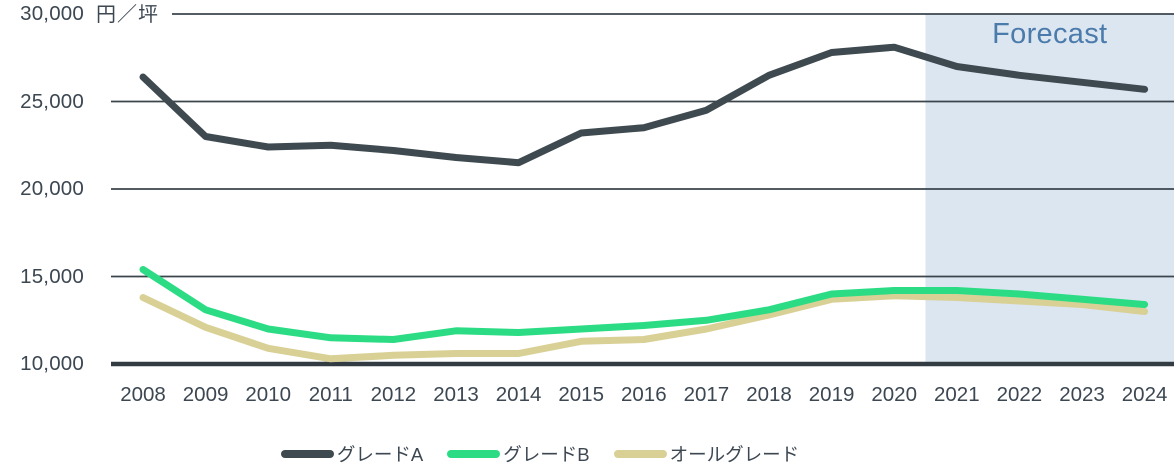 This screenshot has width=1176, height=472. What do you see at coordinates (769, 394) in the screenshot?
I see `x-axis-tick-label: 2018` at bounding box center [769, 394].